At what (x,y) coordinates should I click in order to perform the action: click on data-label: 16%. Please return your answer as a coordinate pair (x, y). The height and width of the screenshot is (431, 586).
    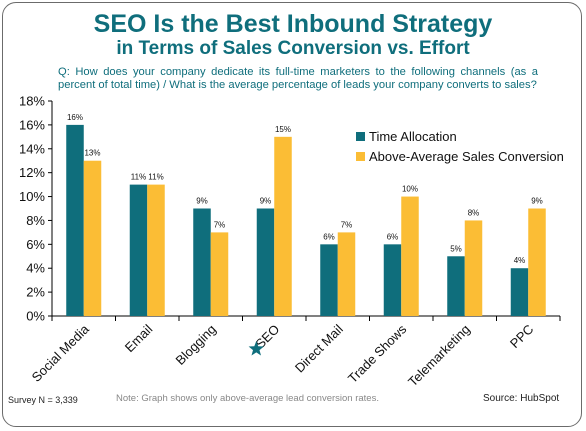
    Looking at the image, I should click on (75, 117).